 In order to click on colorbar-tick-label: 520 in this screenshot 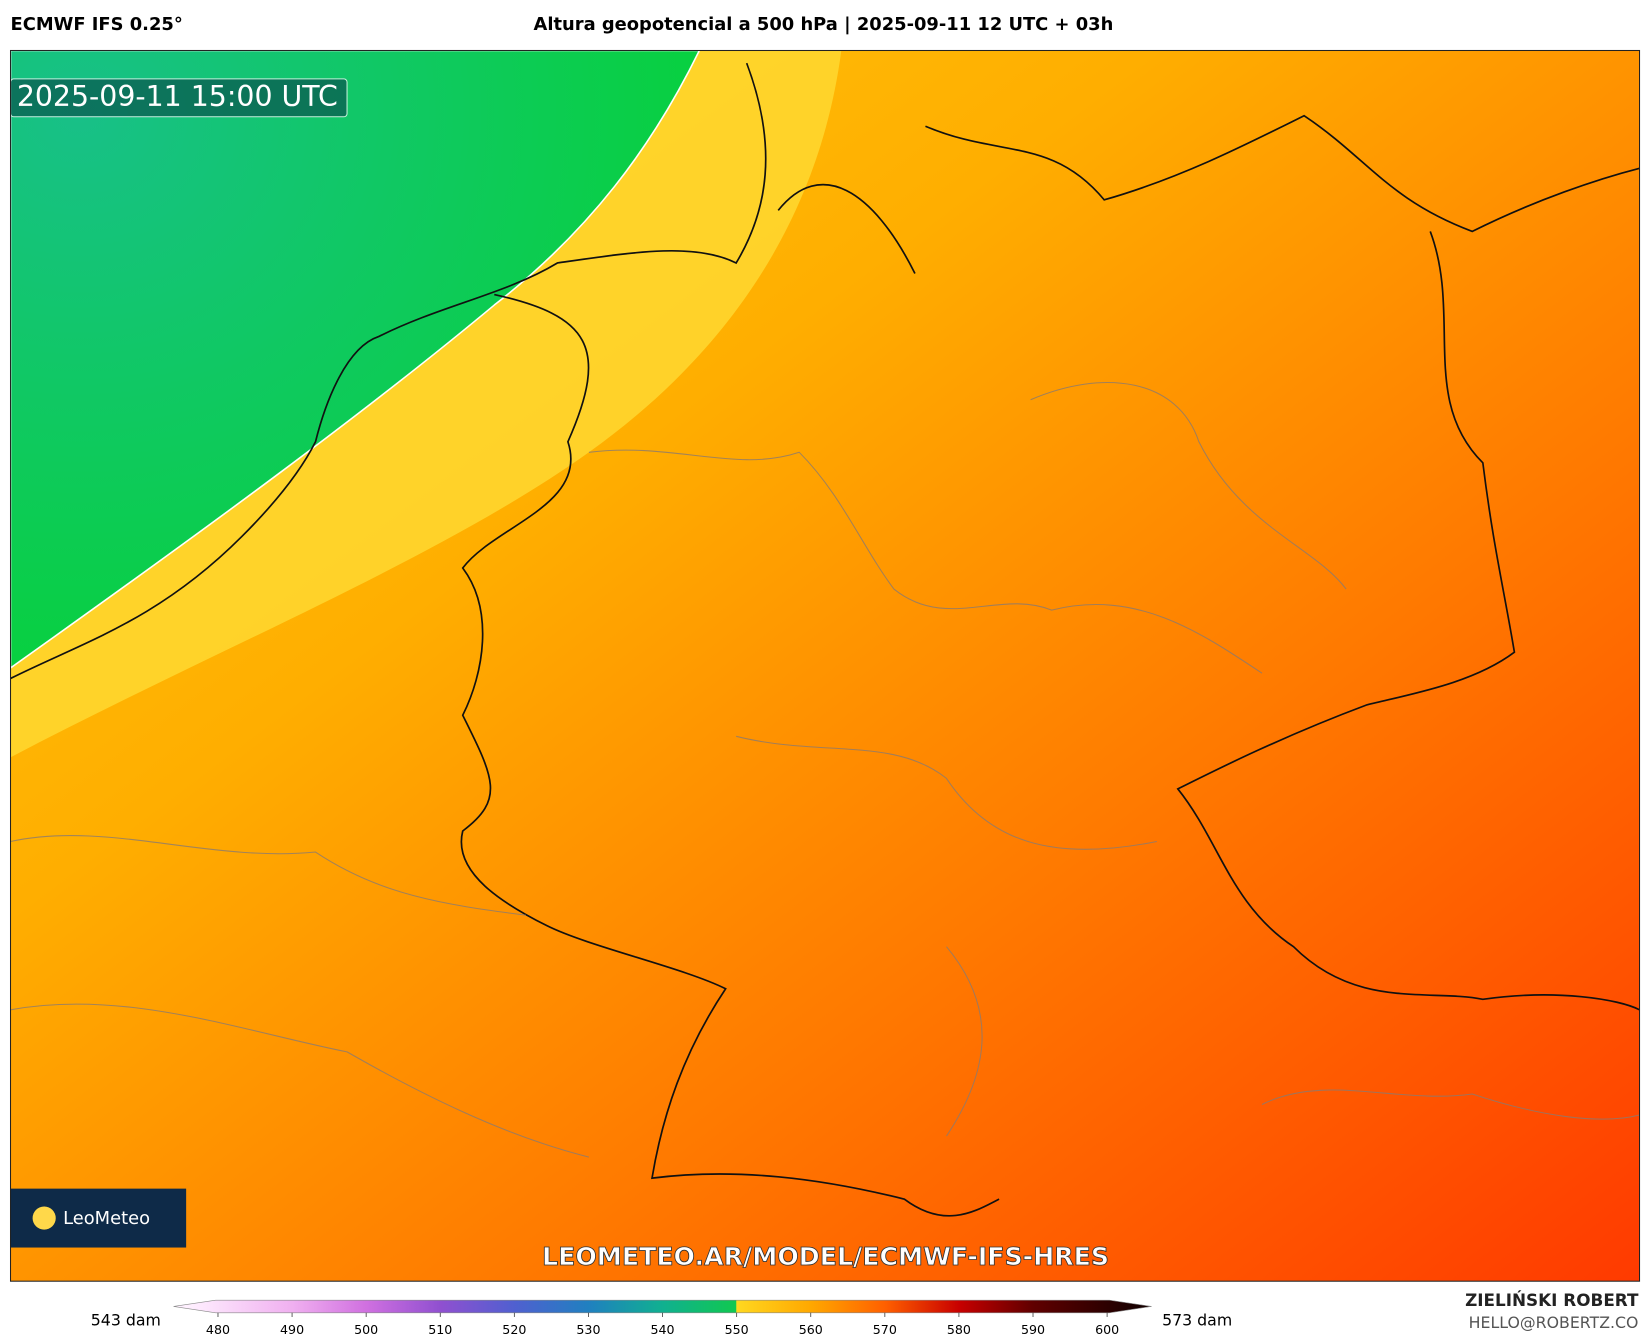, I will do `click(514, 1329)`.